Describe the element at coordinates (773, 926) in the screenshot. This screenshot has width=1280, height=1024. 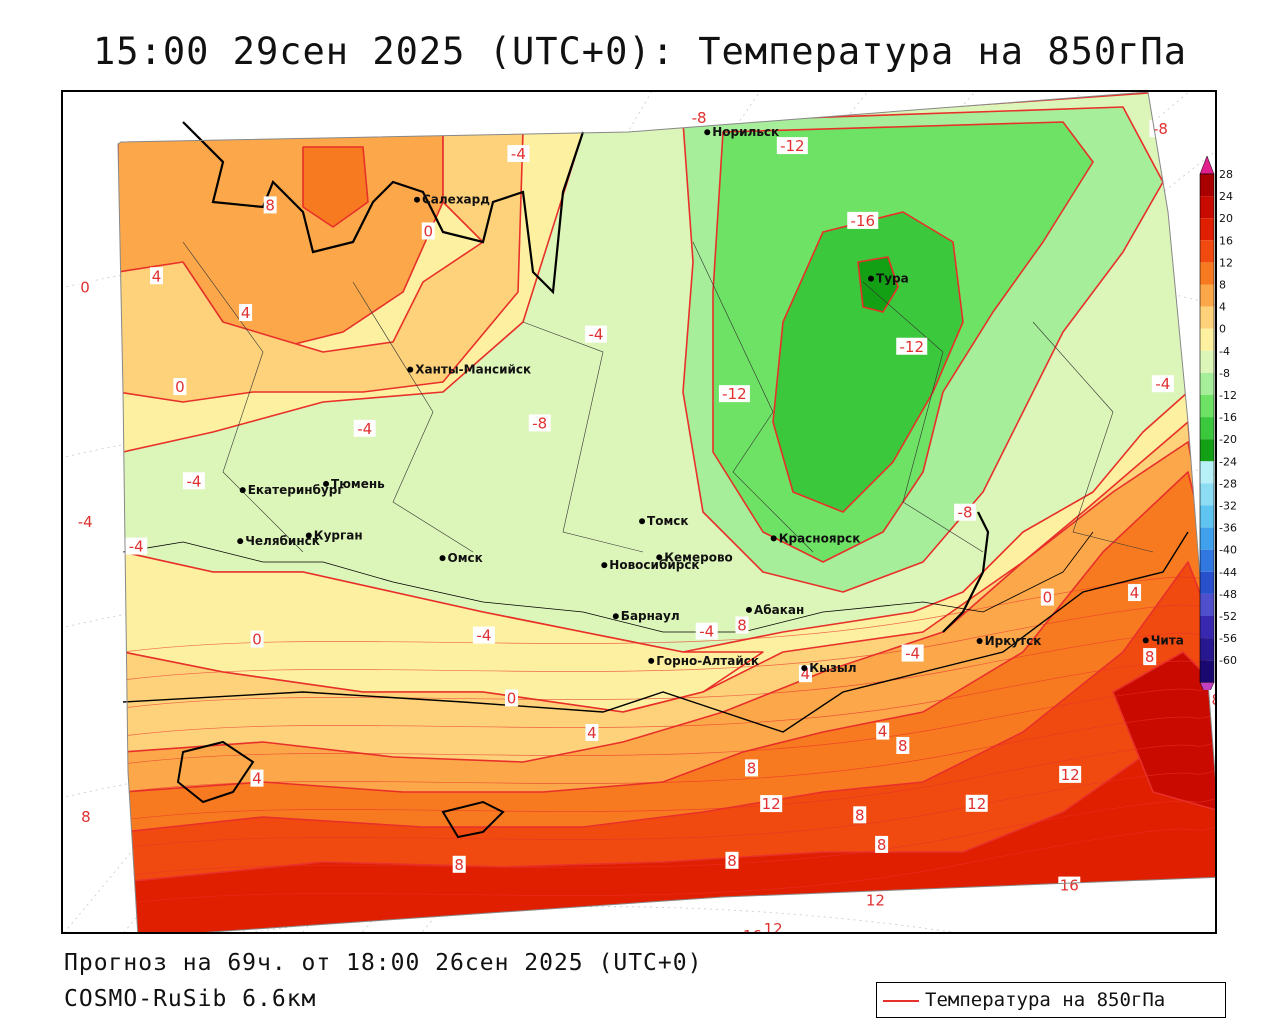
I see `isotherm-label: 12` at that location.